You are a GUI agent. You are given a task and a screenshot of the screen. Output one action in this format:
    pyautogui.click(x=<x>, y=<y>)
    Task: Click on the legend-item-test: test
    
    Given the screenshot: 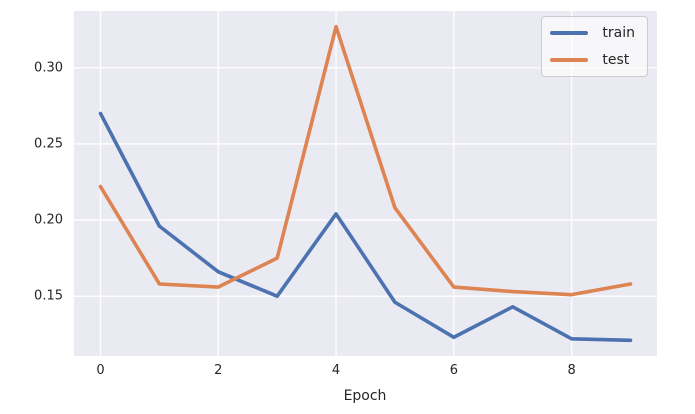 What is the action you would take?
    pyautogui.click(x=592, y=60)
    